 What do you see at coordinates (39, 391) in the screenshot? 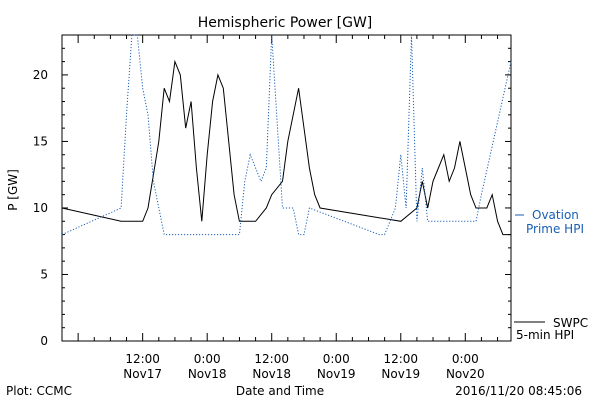
I see `plot-credit: Plot: CCMC` at bounding box center [39, 391].